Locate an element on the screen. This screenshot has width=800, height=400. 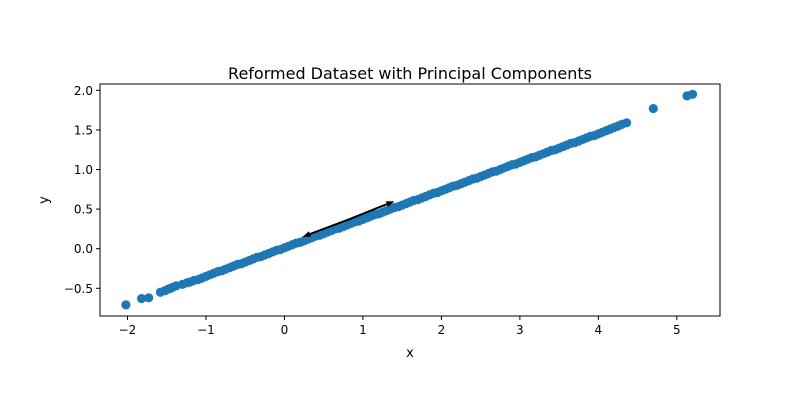
x-tick-label: −2 is located at coordinates (128, 330).